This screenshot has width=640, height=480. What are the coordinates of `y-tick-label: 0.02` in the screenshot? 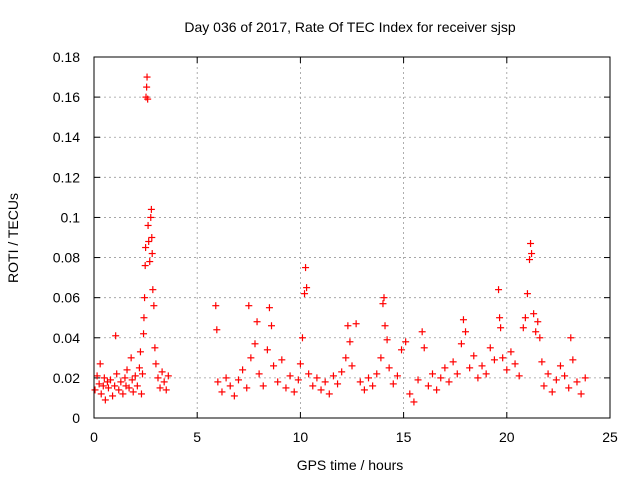 It's located at (66, 378).